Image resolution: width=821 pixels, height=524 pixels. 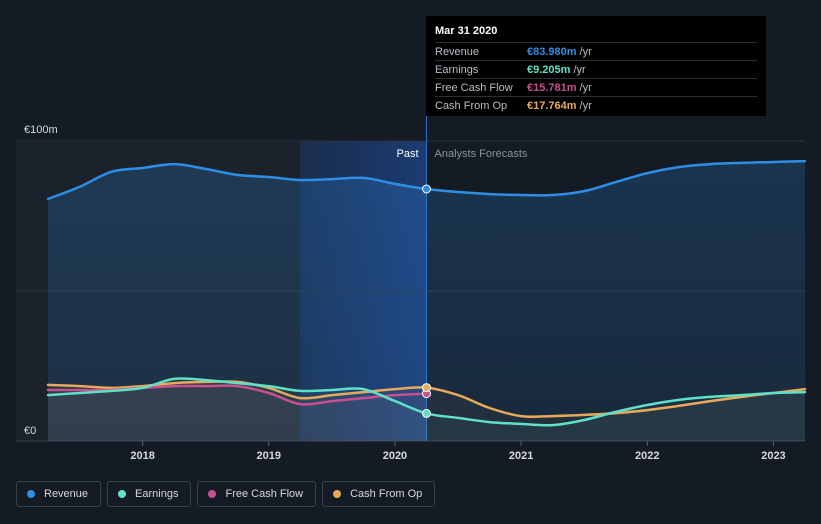 I want to click on legend-item-cash-from-op: Cash From Op, so click(x=379, y=494).